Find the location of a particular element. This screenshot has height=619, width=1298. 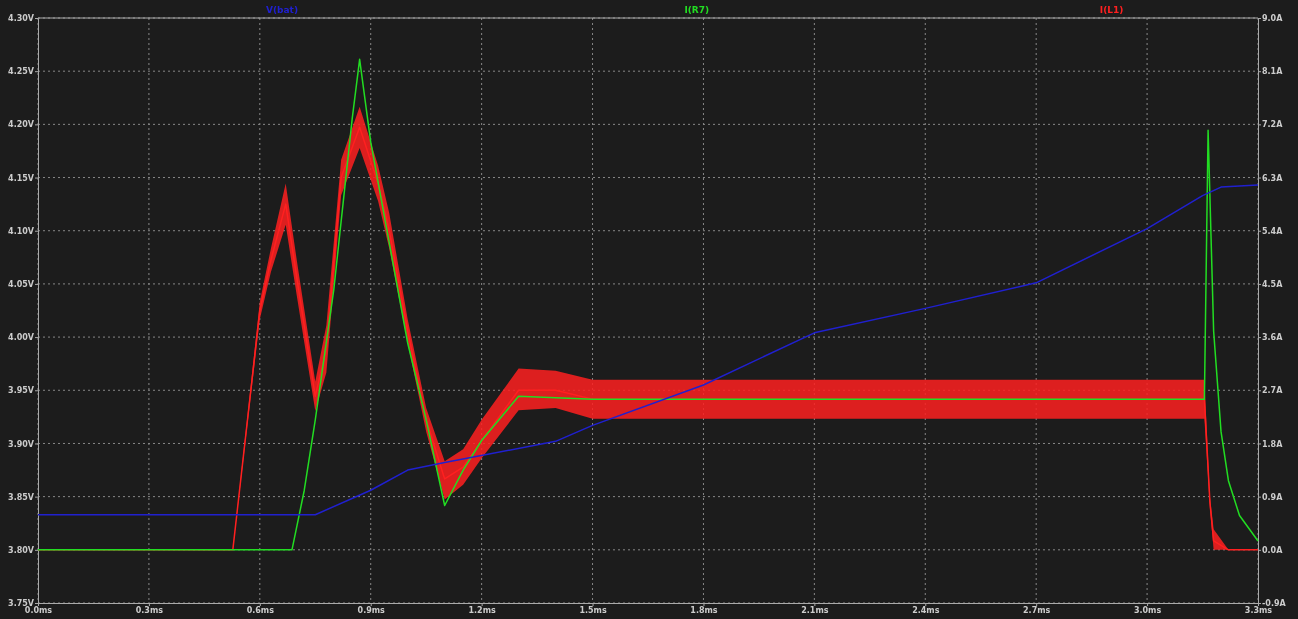

y2-tick-label: 6.3A is located at coordinates (1273, 178).